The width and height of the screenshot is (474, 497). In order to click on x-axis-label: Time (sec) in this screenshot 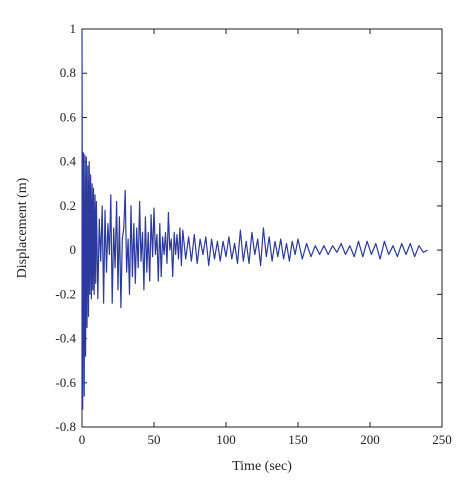, I will do `click(262, 466)`.